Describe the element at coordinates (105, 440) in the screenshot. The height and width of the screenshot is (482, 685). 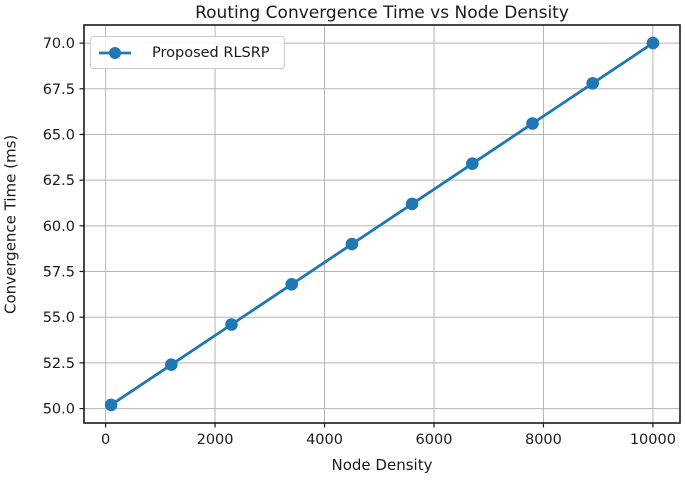
I see `x-tick-label: 0` at that location.